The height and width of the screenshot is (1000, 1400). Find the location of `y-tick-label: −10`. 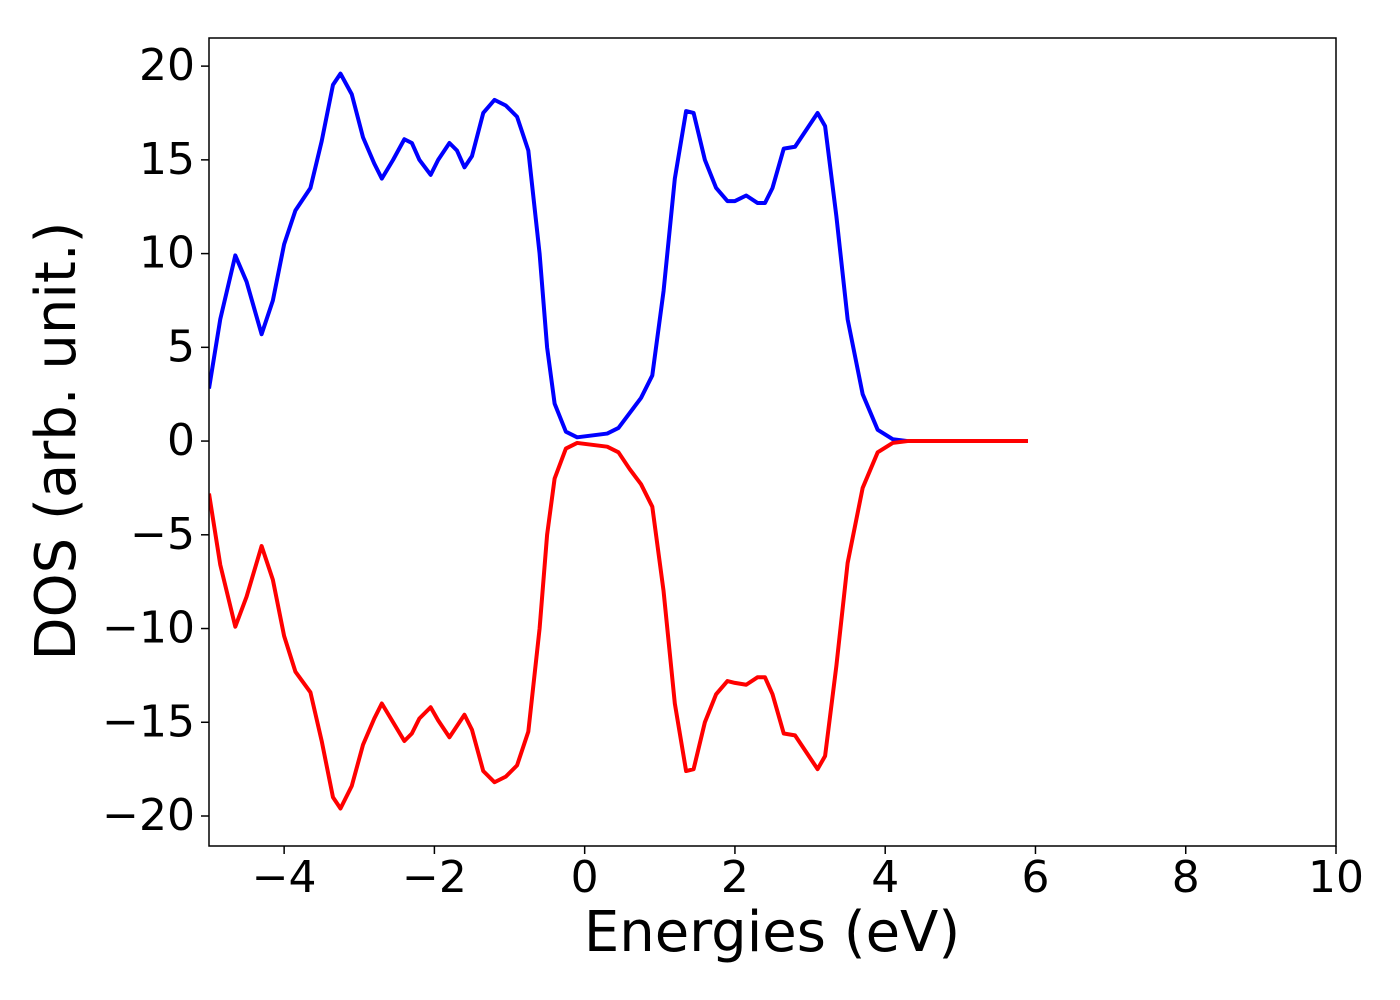

y-tick-label: −10 is located at coordinates (148, 628).